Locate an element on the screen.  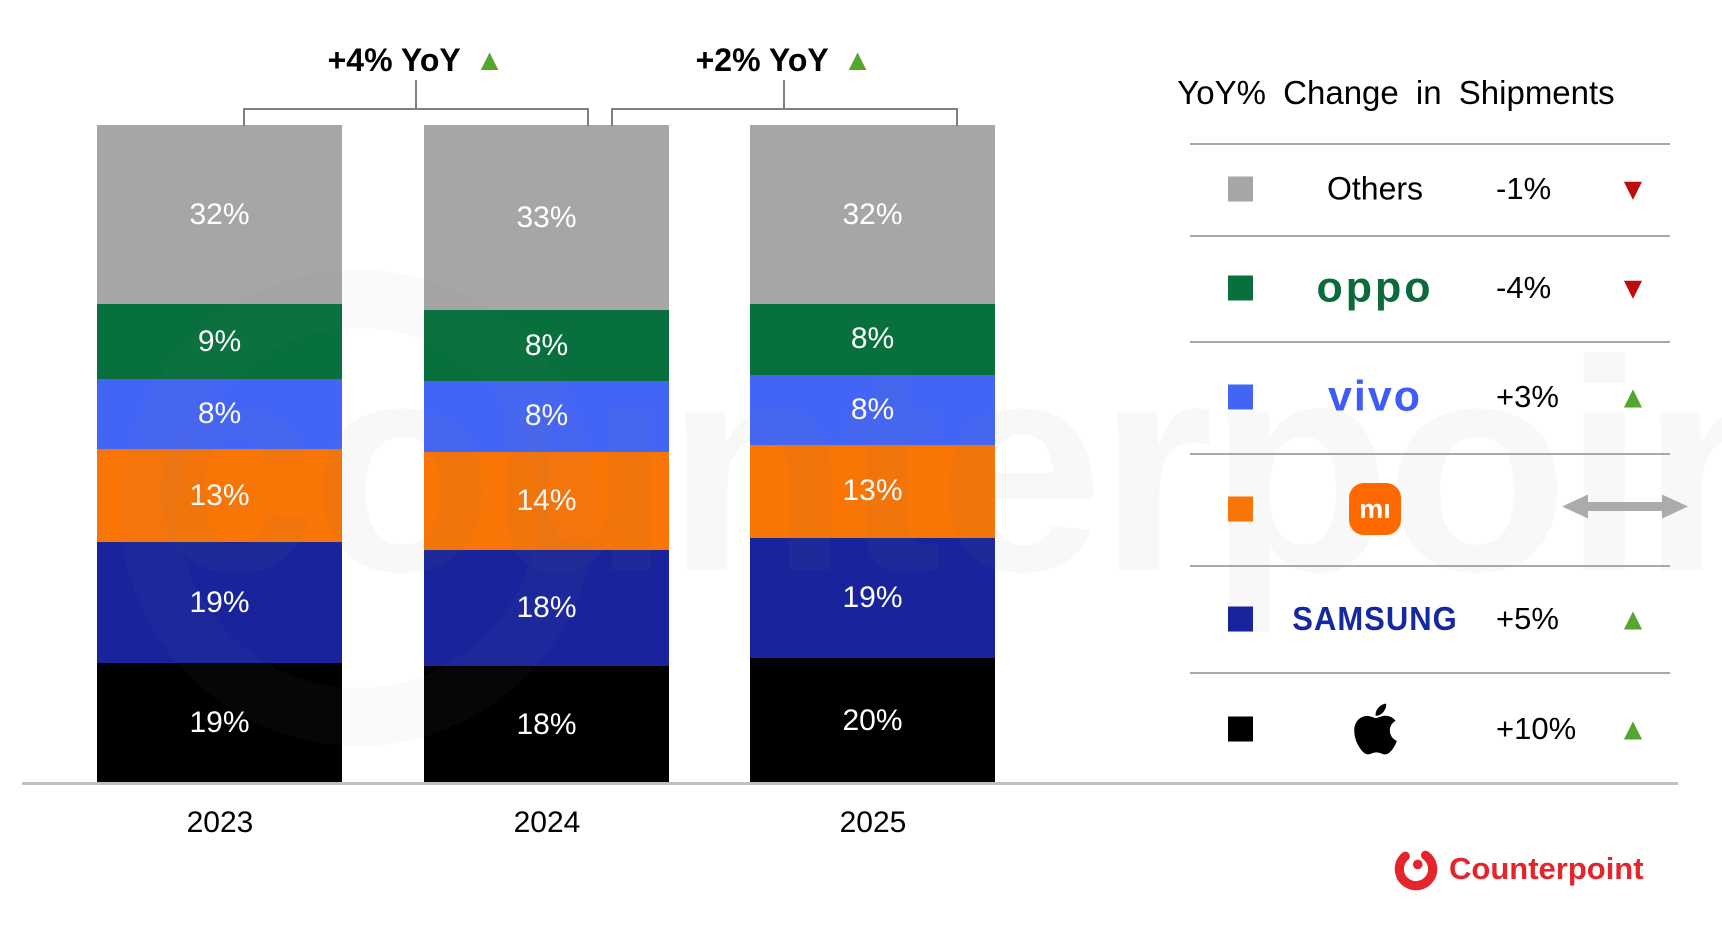
legend-row-others: Others -1% ▼ is located at coordinates (1396, 189).